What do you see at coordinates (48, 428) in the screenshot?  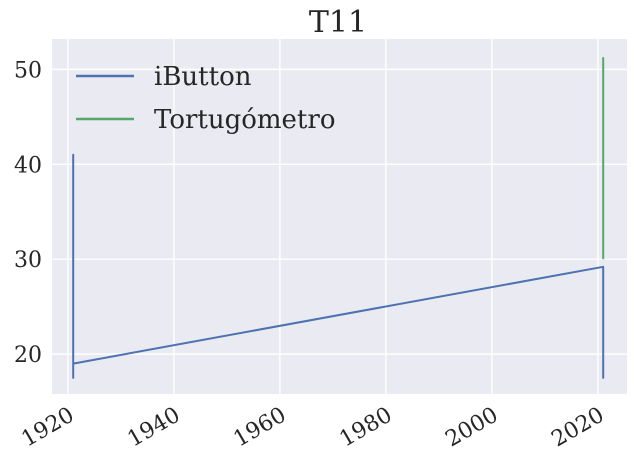 I see `x-tick-label: 1920` at bounding box center [48, 428].